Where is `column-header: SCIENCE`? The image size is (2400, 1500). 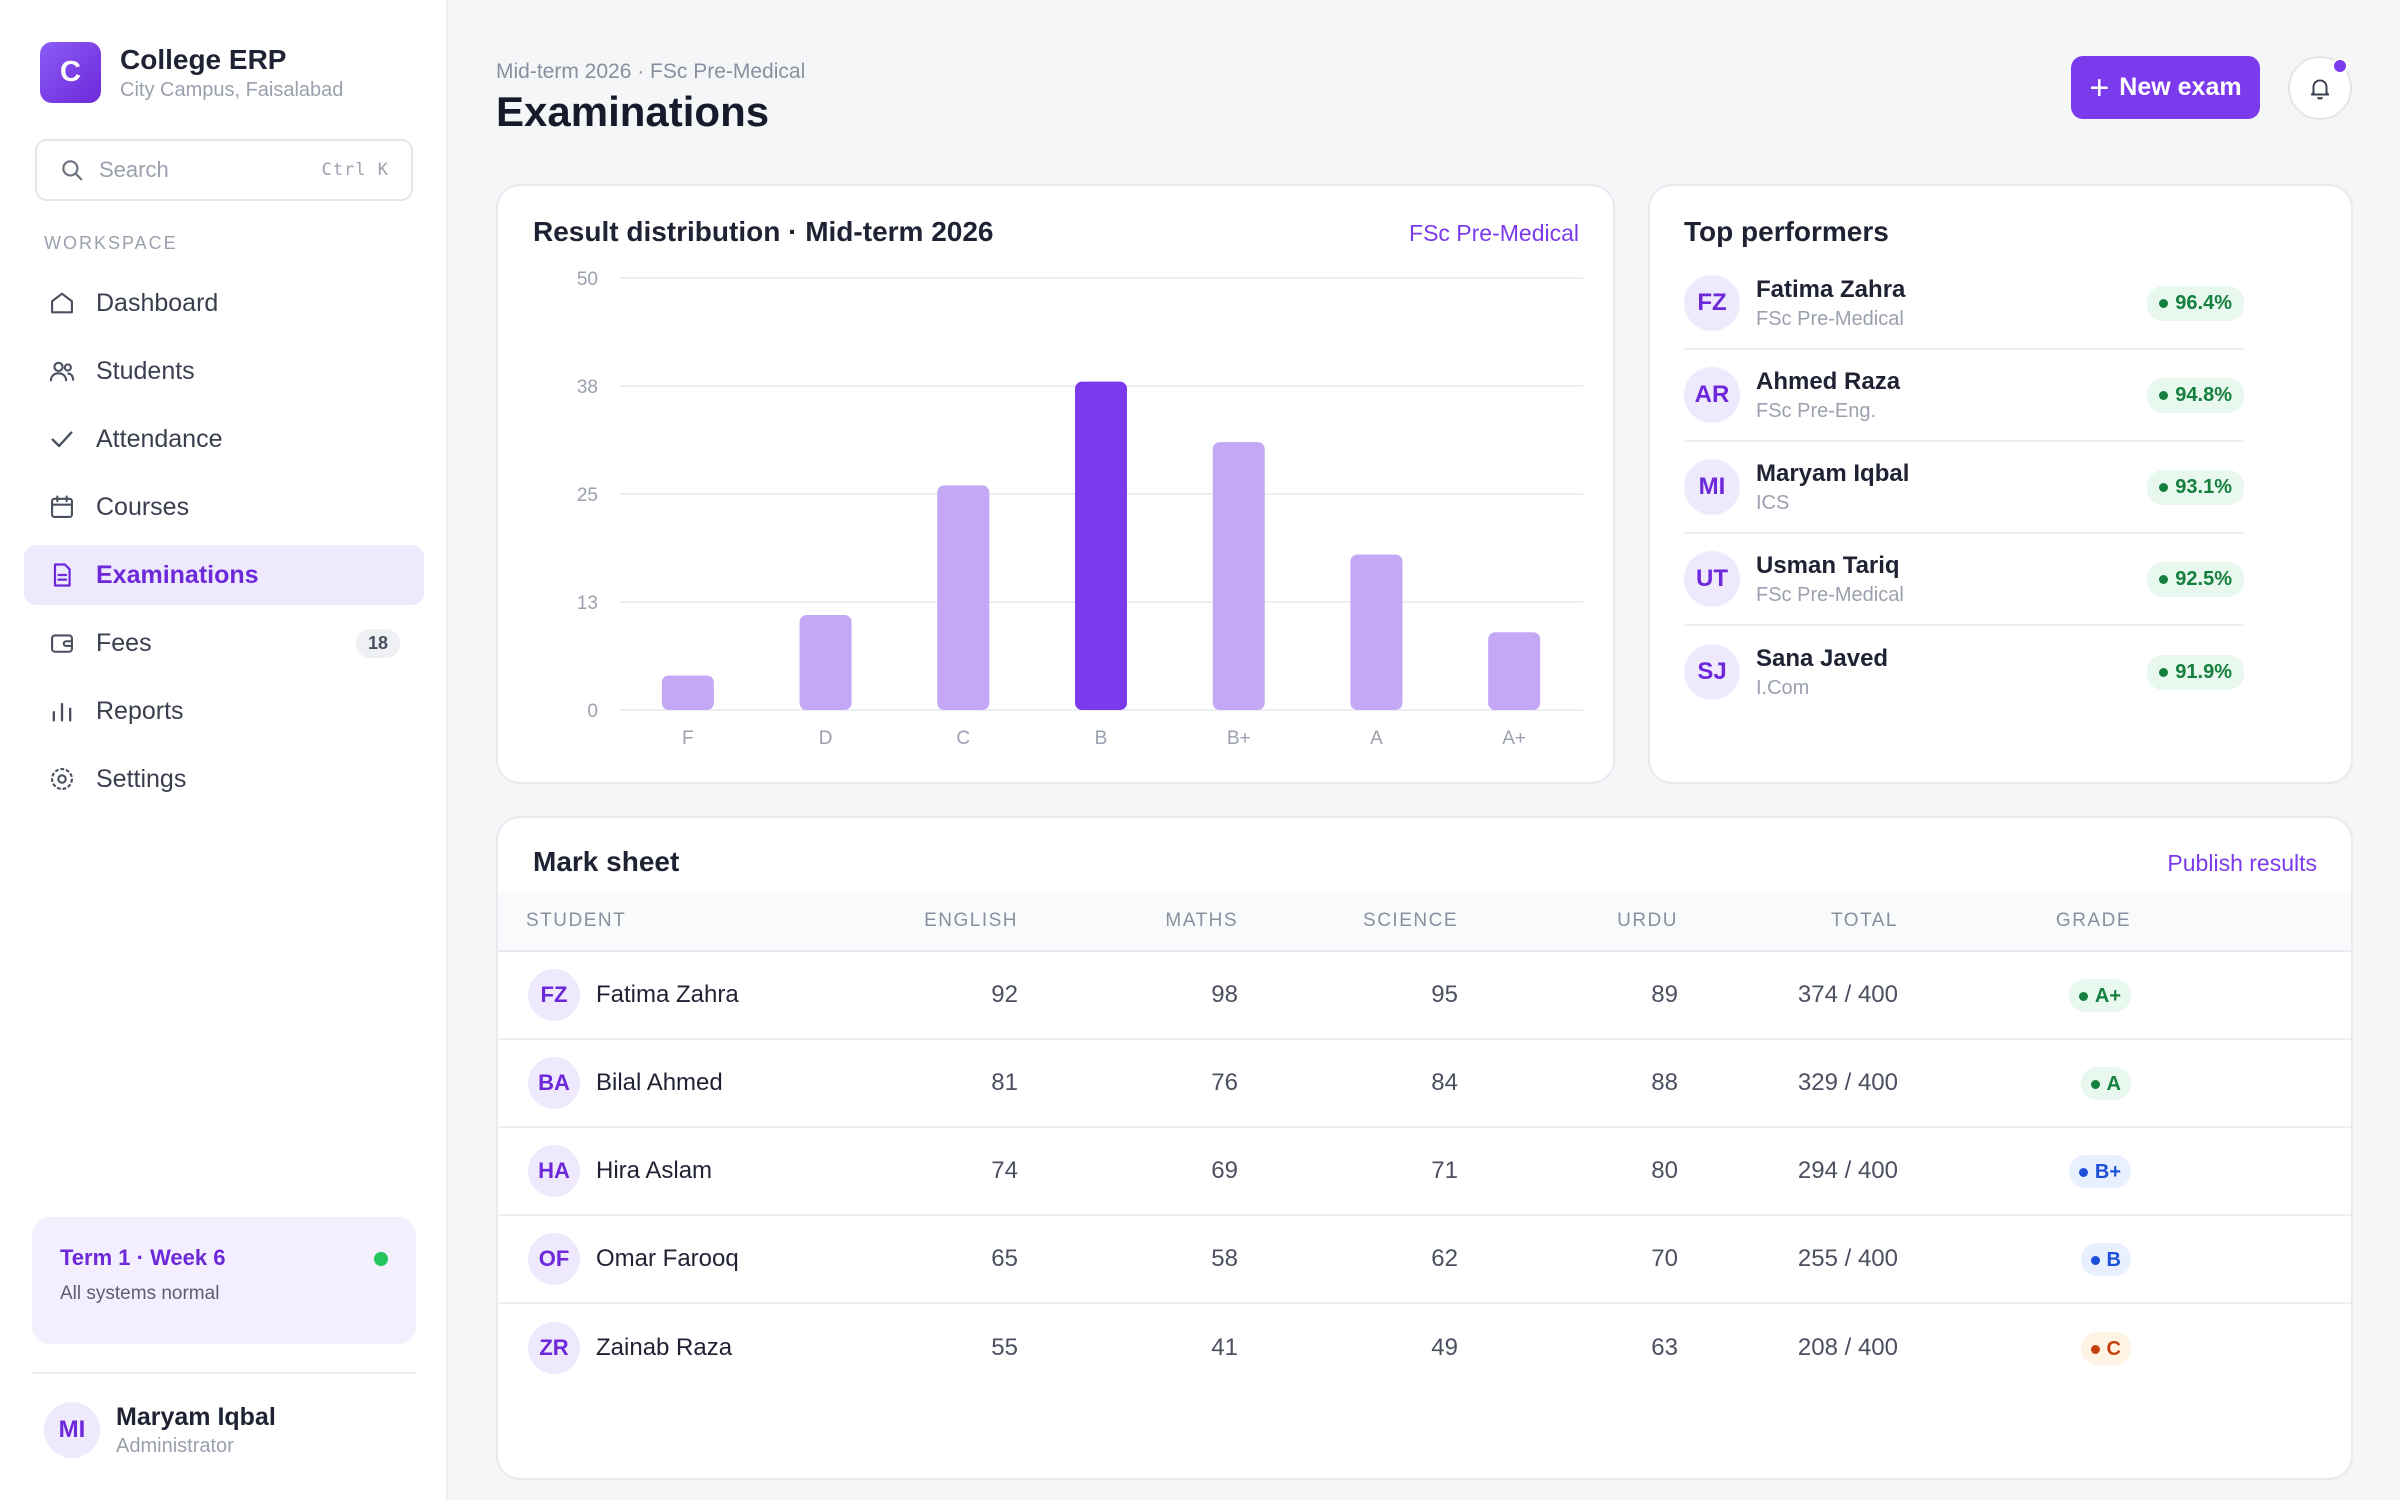 column-header: SCIENCE is located at coordinates (1410, 920).